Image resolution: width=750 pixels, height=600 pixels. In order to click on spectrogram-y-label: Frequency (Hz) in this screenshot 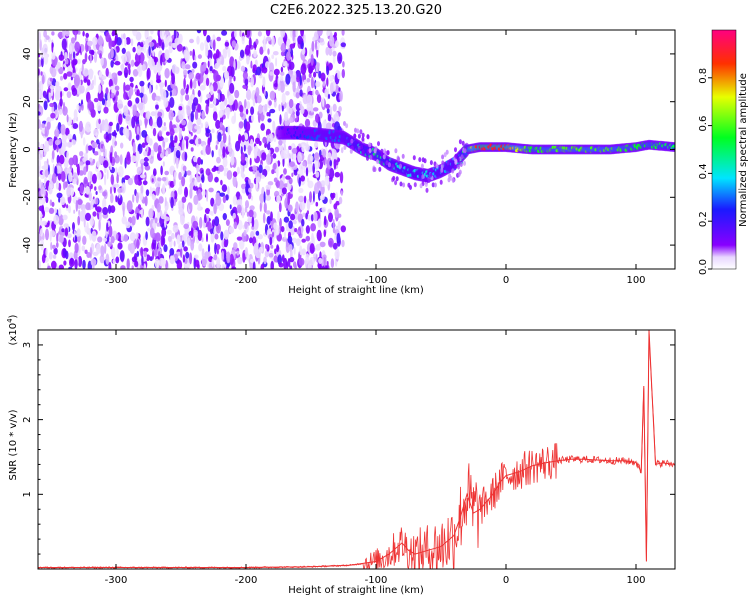, I will do `click(13, 150)`.